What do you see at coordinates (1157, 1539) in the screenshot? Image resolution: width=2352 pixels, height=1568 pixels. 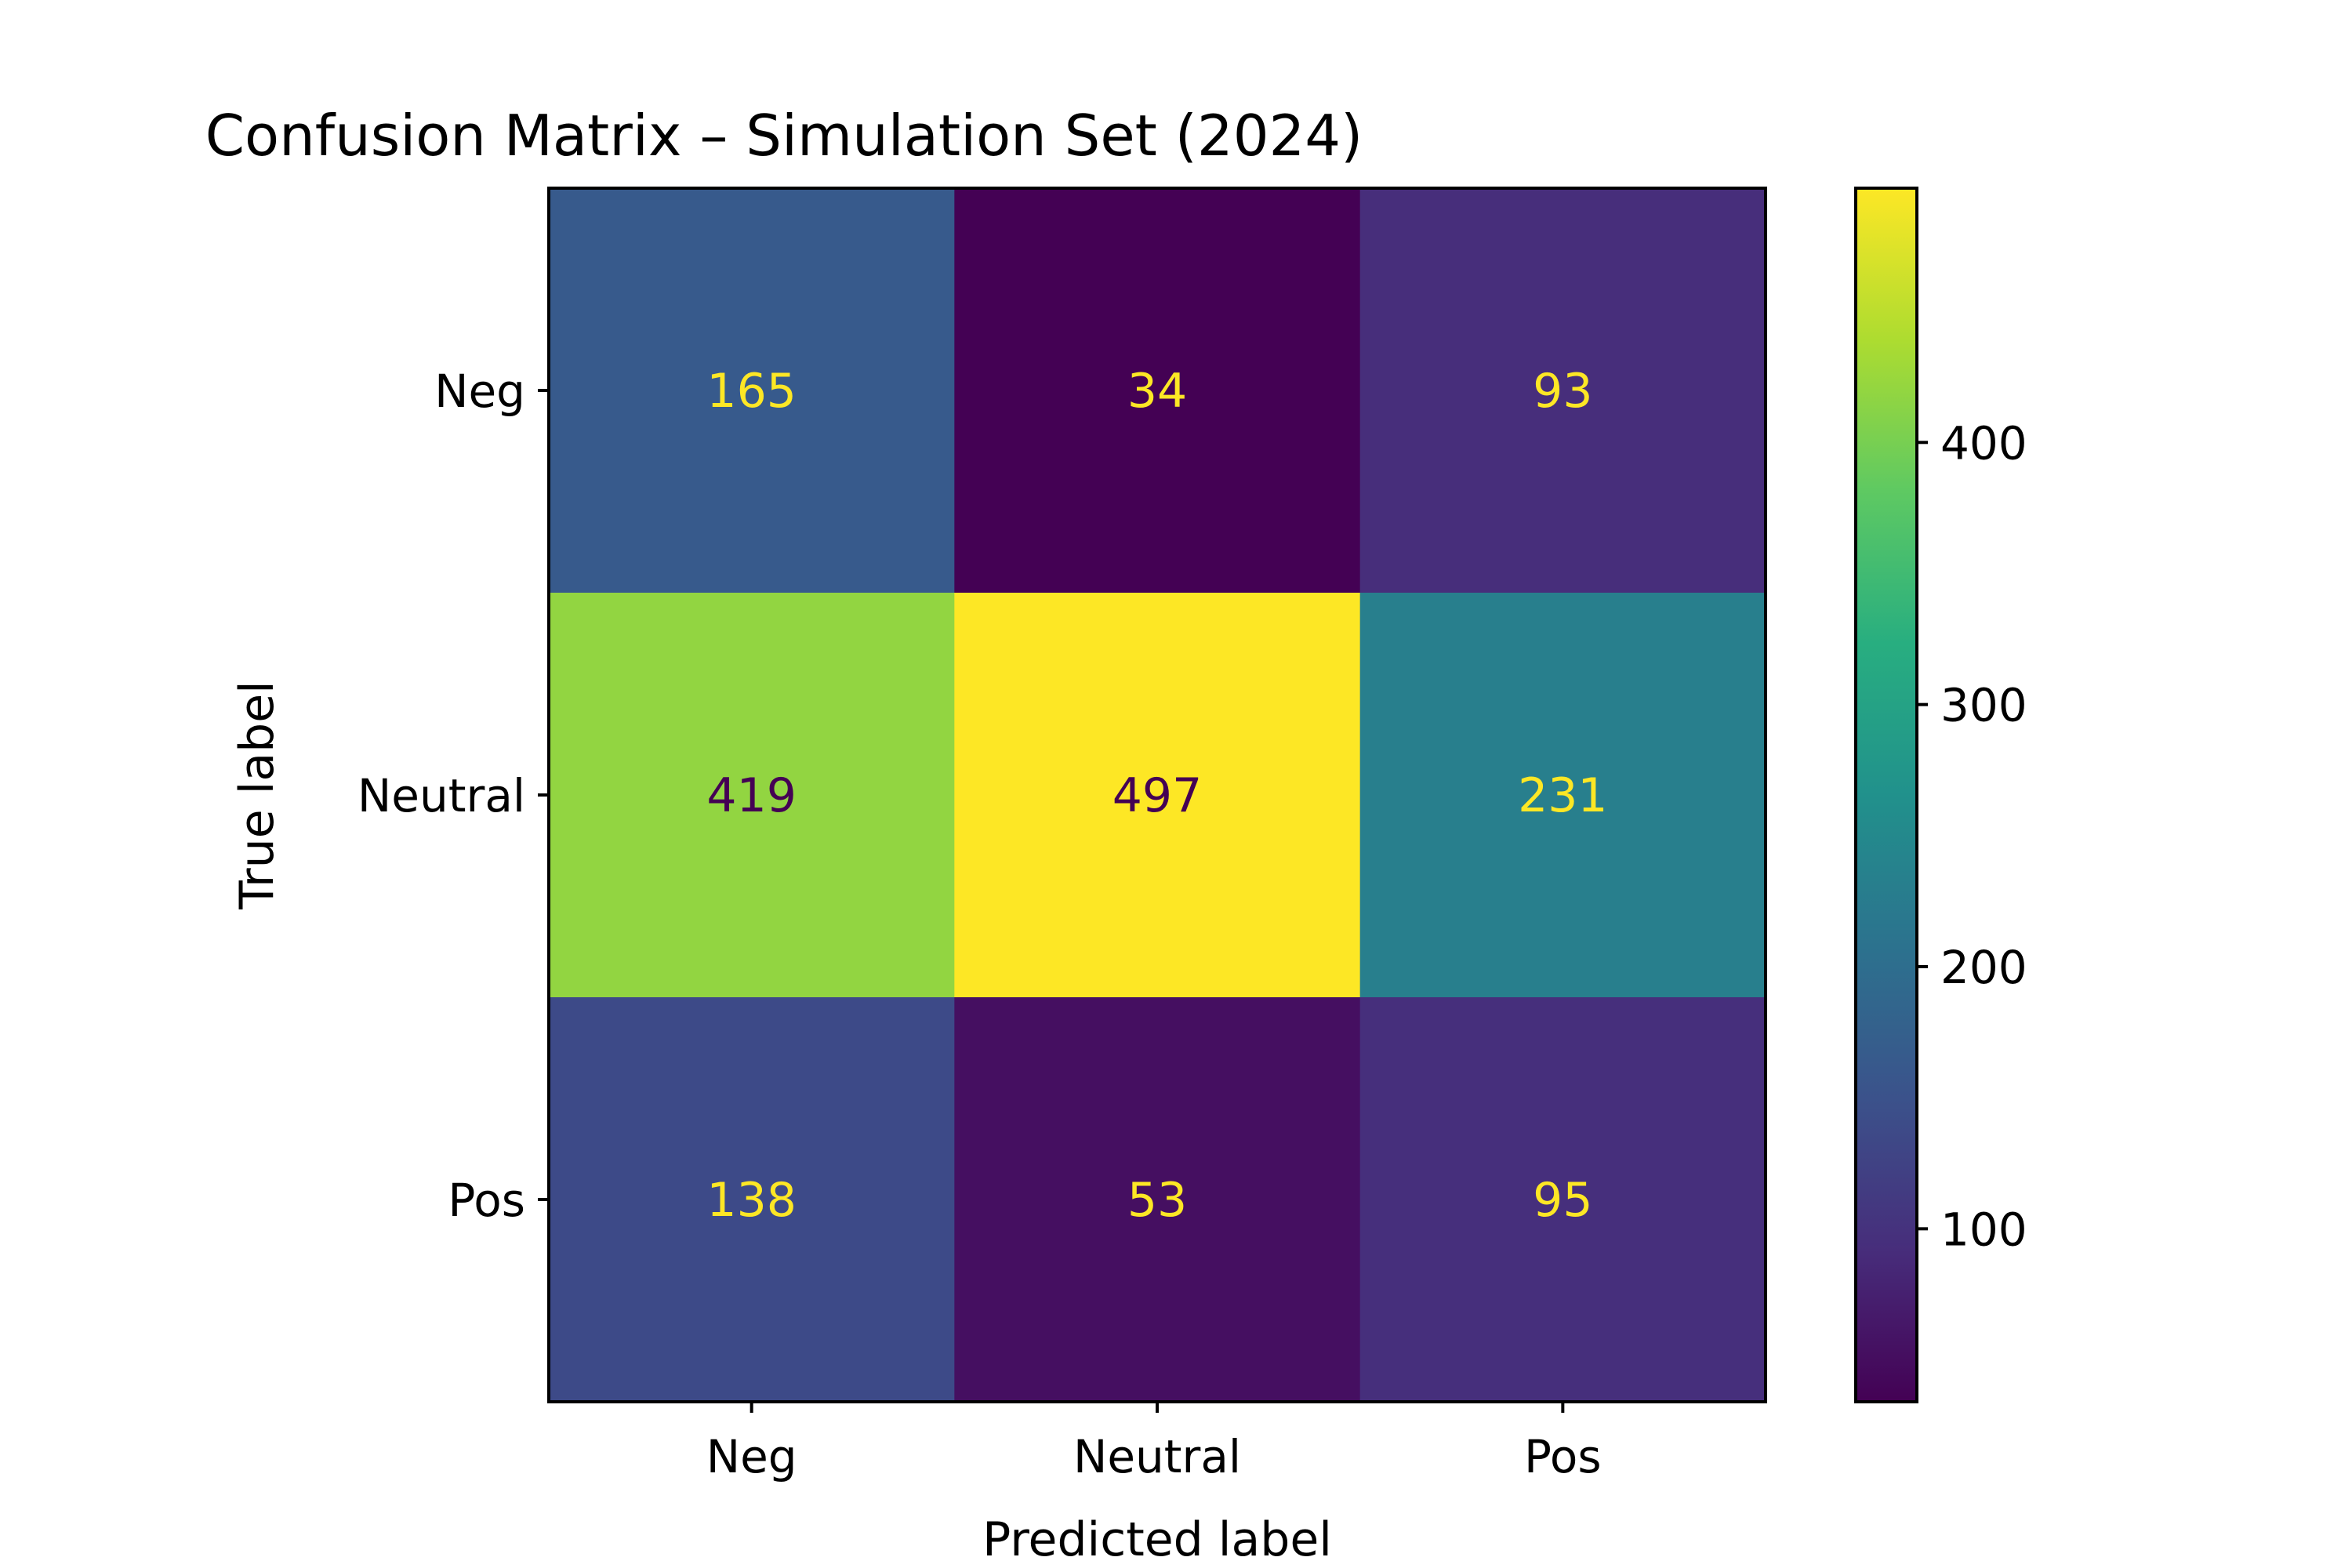 I see `x-axis-label: Predicted label` at bounding box center [1157, 1539].